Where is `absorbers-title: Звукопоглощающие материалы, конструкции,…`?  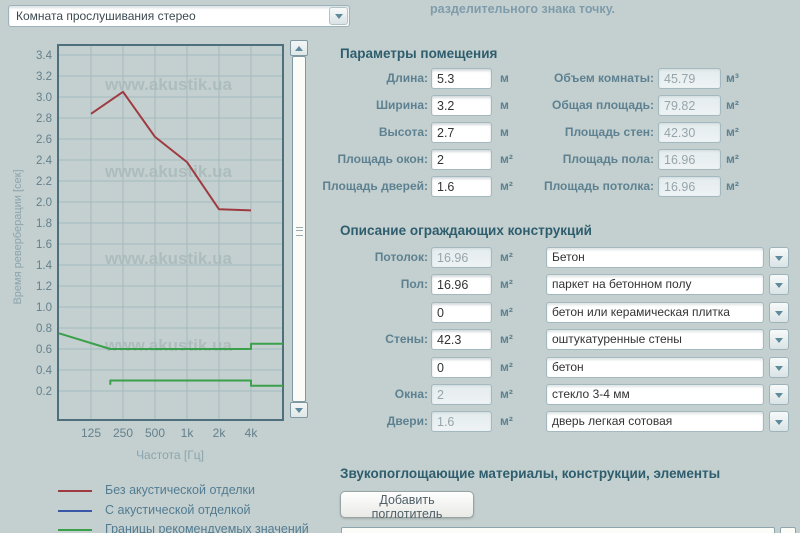
absorbers-title: Звукопоглощающие материалы, конструкции,… is located at coordinates (530, 473).